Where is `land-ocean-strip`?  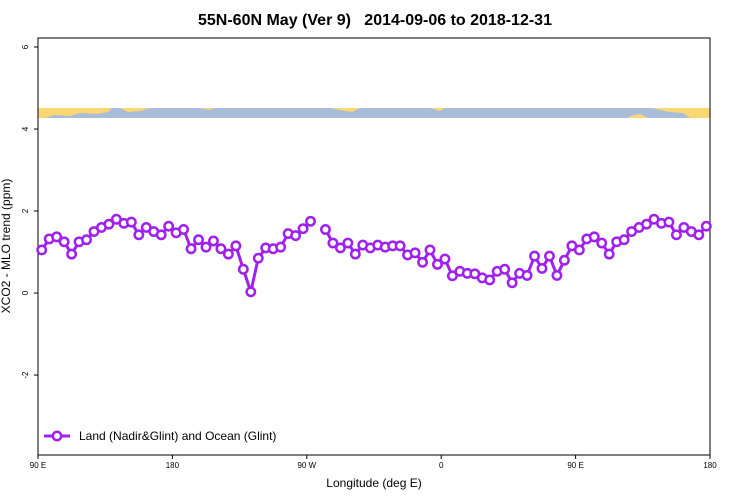 land-ocean-strip is located at coordinates (374, 113).